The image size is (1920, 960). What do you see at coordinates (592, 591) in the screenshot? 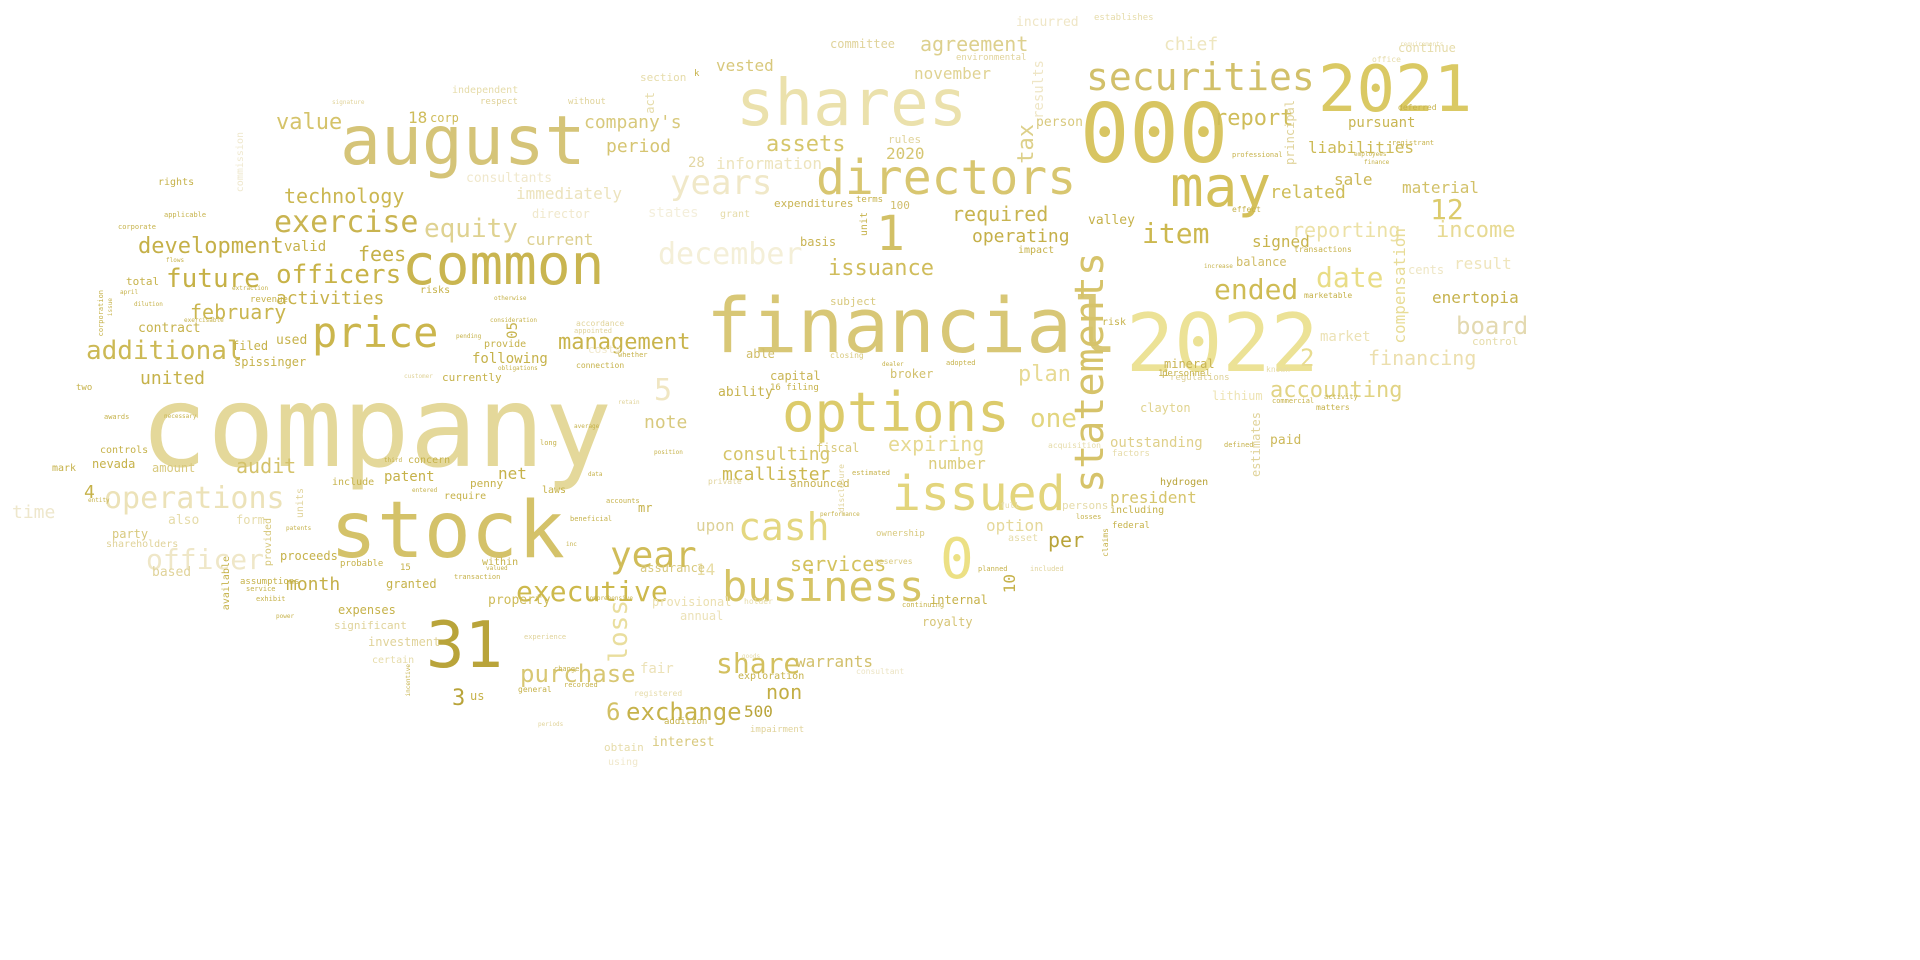
I see `word-executive: executive` at bounding box center [592, 591].